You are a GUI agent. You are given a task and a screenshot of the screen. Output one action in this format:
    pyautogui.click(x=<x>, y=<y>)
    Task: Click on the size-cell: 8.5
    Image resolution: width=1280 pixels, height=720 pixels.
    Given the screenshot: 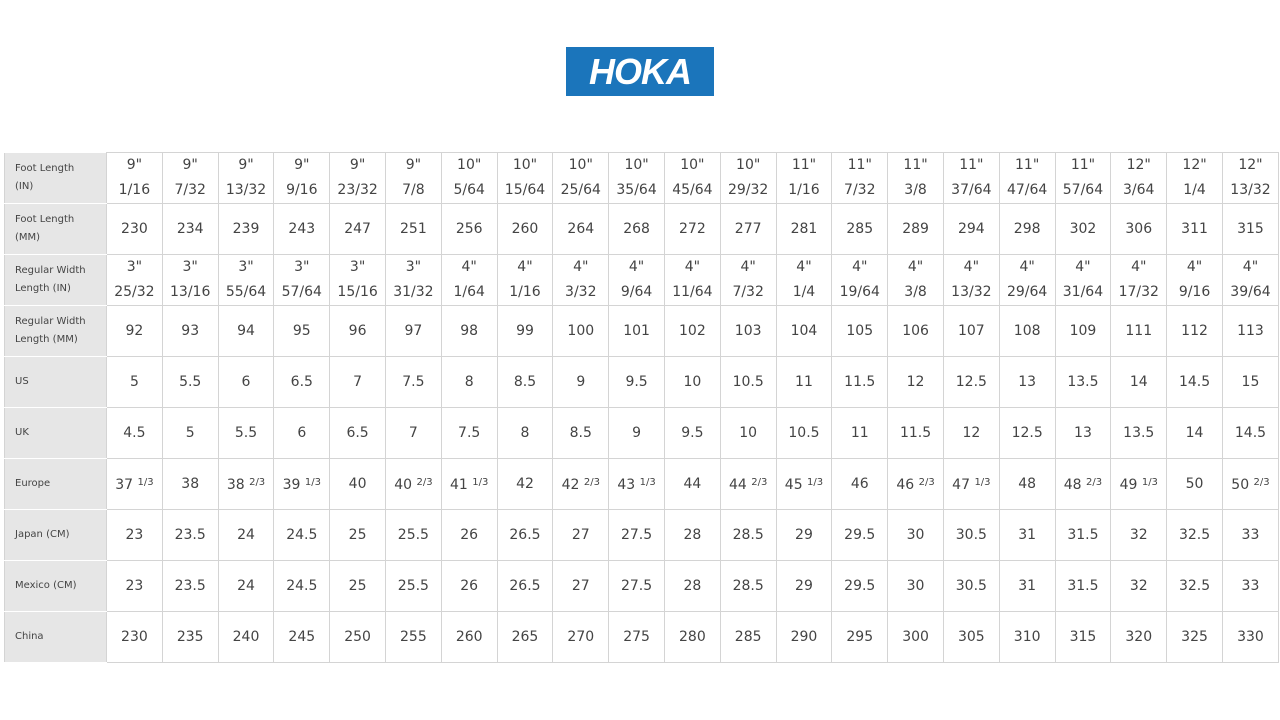 What is the action you would take?
    pyautogui.click(x=581, y=433)
    